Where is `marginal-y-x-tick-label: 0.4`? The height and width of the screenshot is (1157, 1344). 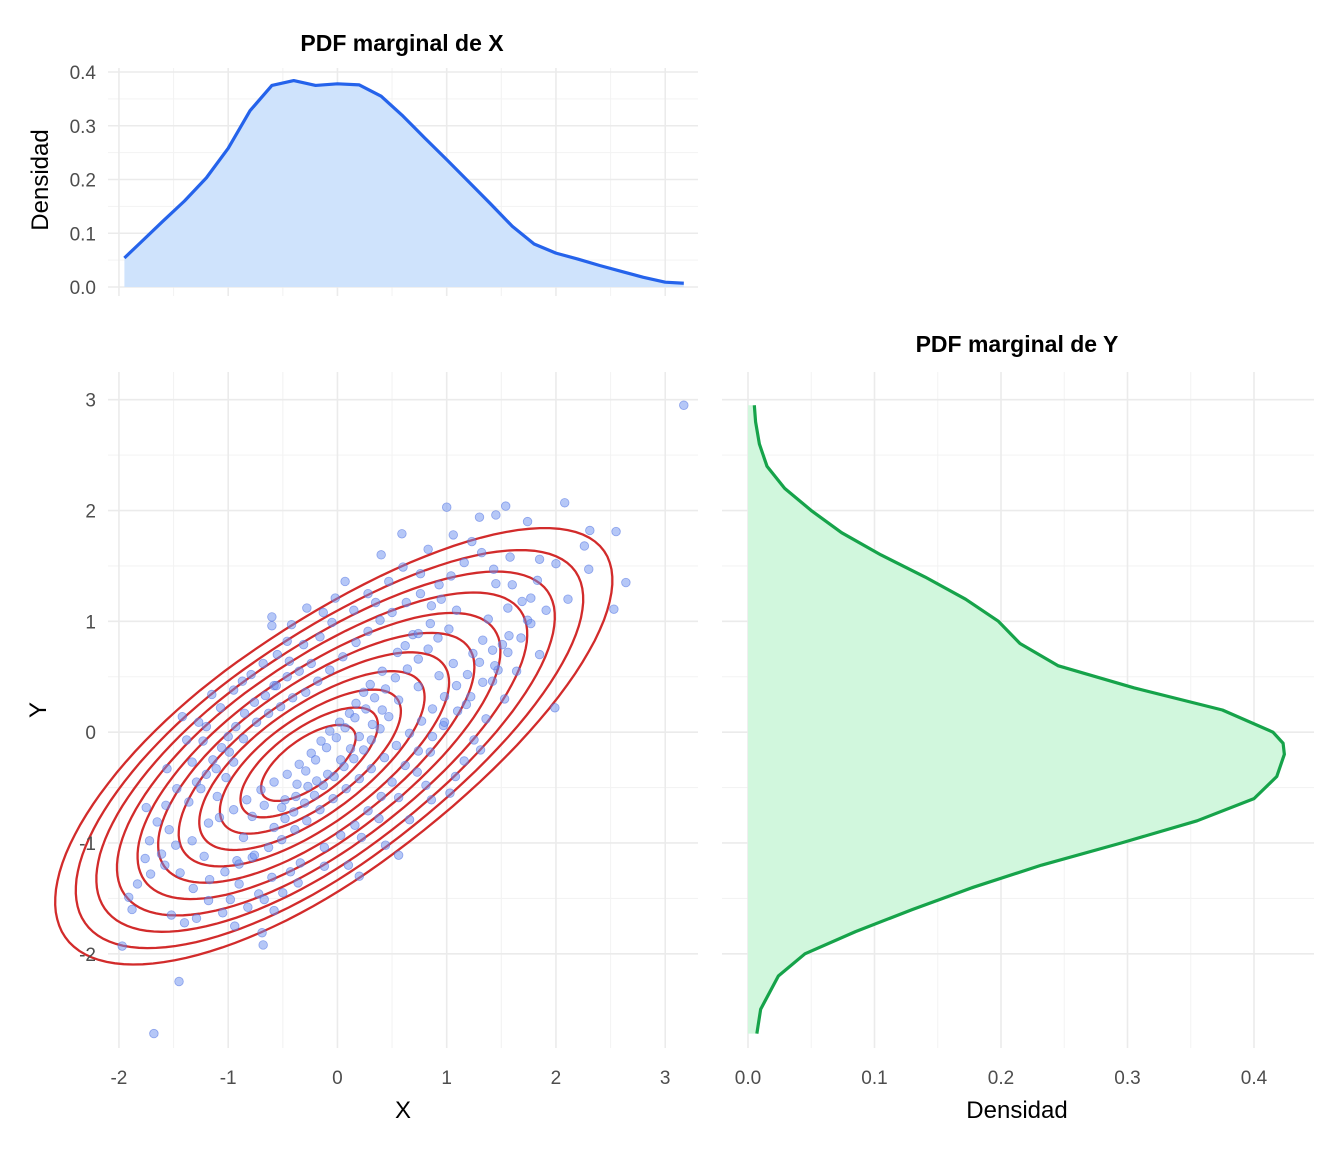
marginal-y-x-tick-label: 0.4 is located at coordinates (1254, 1078).